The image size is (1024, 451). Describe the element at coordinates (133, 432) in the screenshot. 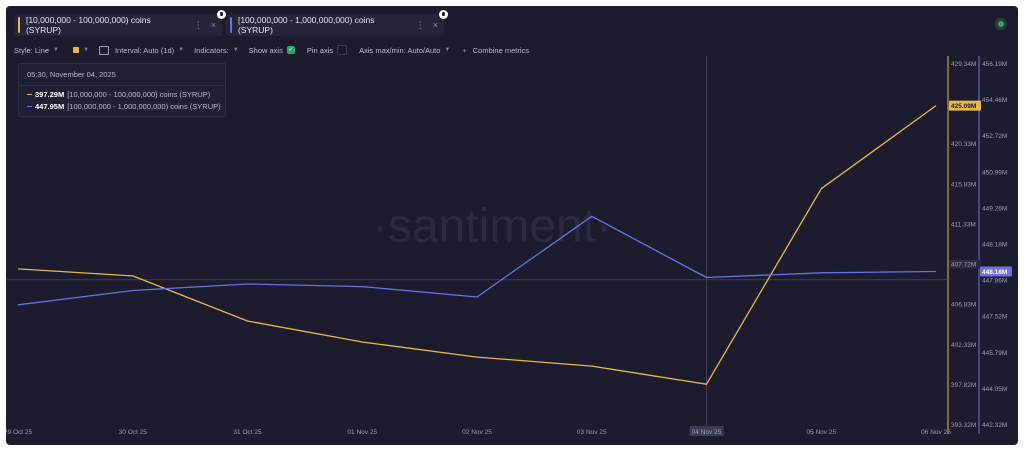

I see `x-axis-tick-label: 30 Oct 25` at that location.